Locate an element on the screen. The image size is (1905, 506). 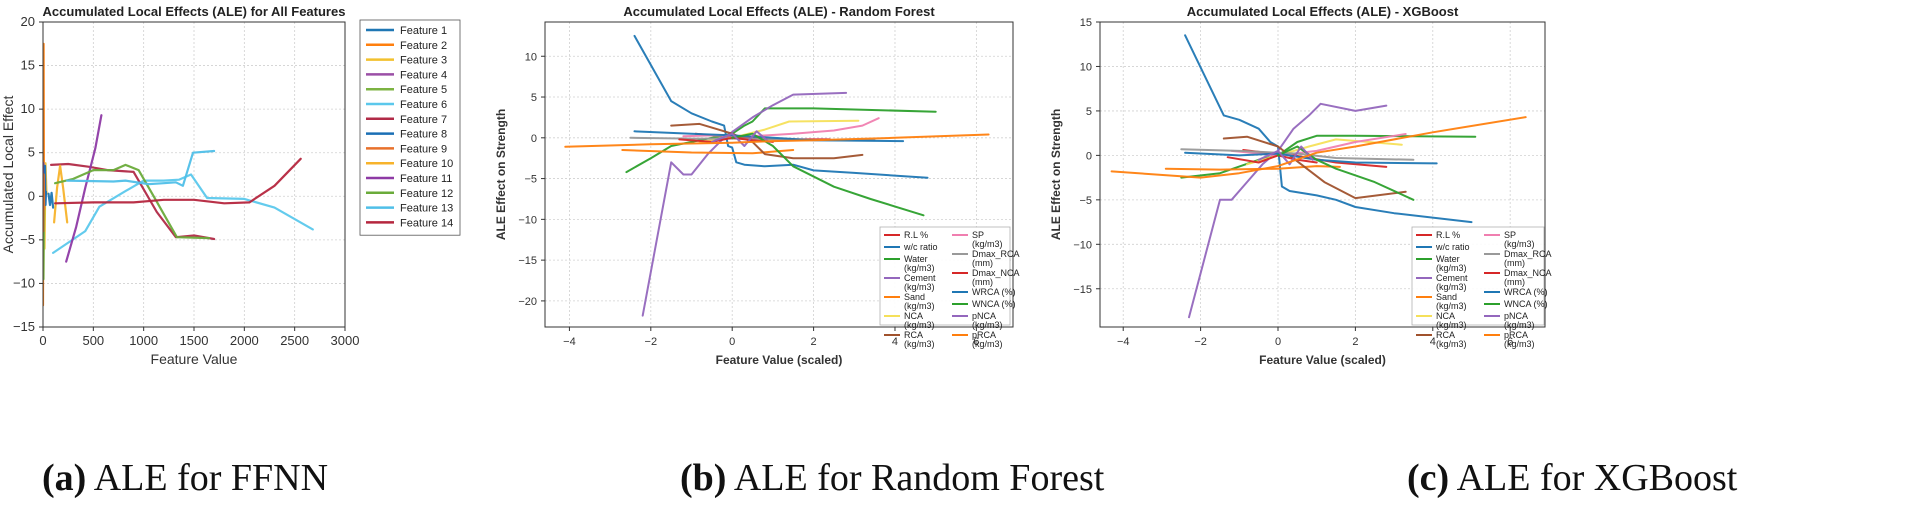
legend-label: Cement (kg/m3) is located at coordinates (1452, 282).